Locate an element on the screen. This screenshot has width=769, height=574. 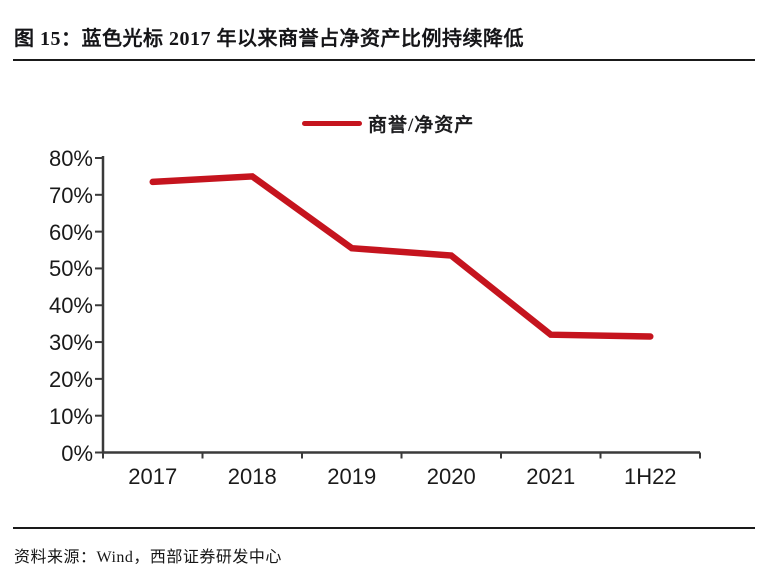
y-tick-label: 60% is located at coordinates (70, 232).